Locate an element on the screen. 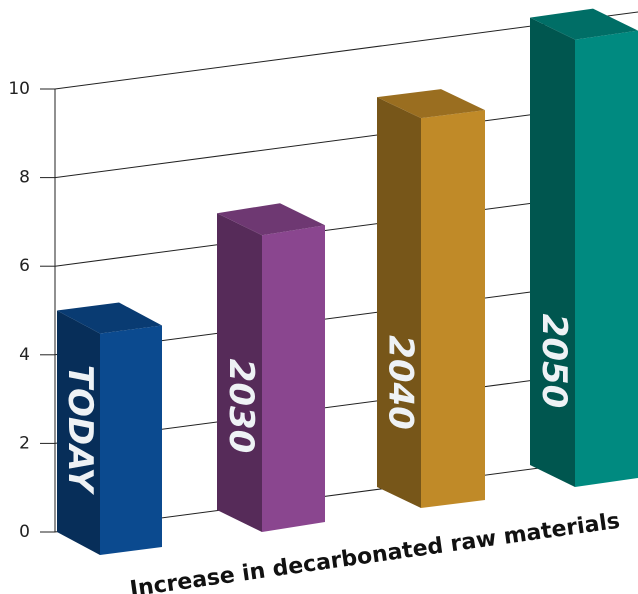  bar: 2030 is located at coordinates (271, 367).